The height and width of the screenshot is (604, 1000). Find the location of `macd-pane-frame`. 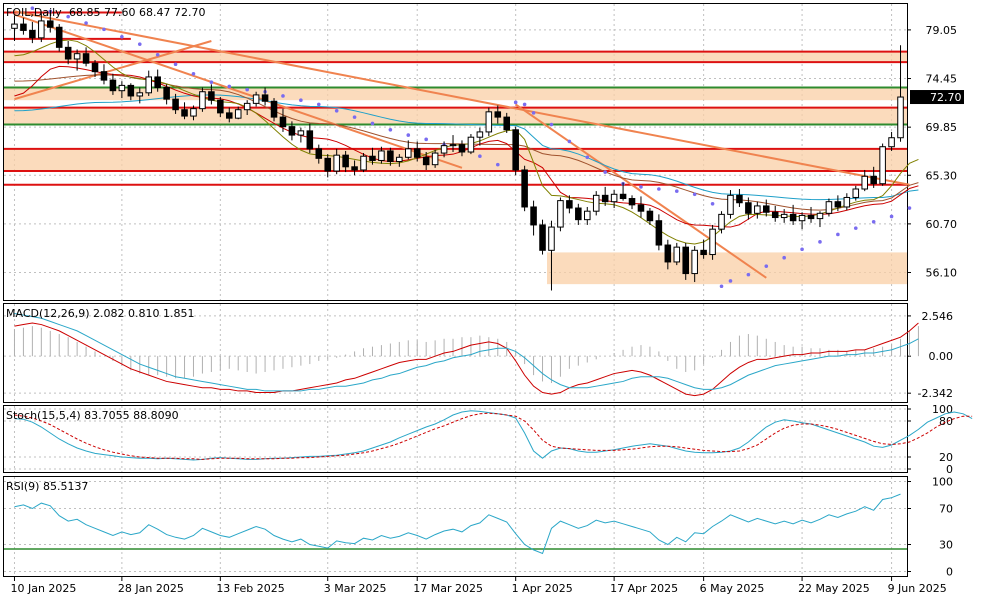

macd-pane-frame is located at coordinates (455, 353).